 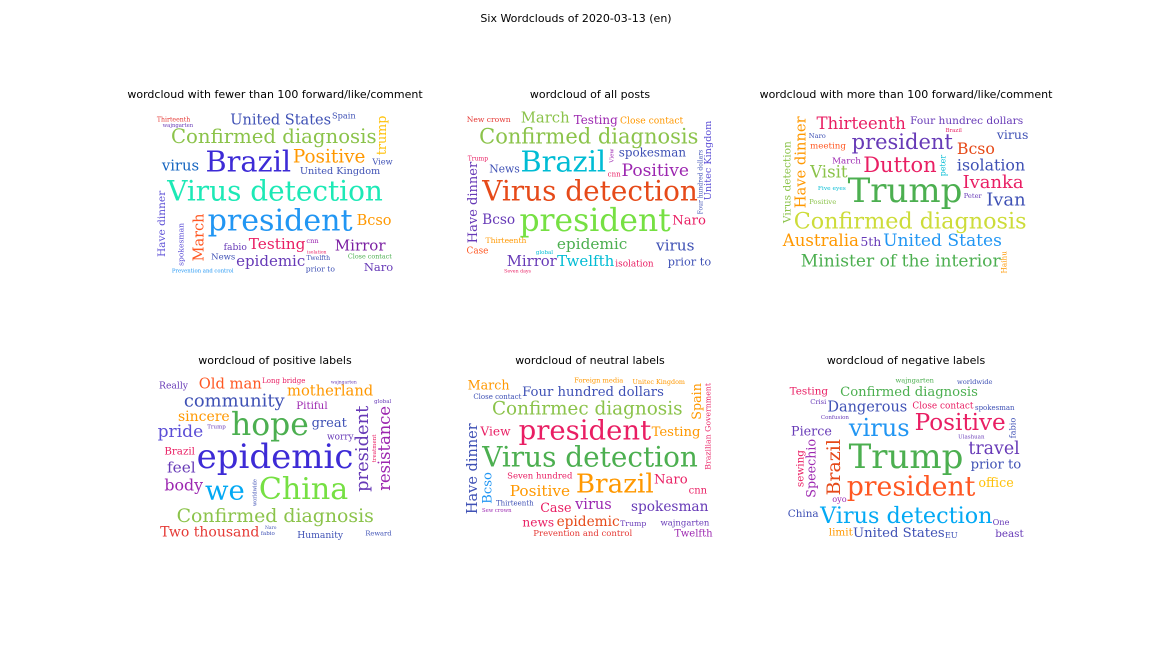 What do you see at coordinates (708, 426) in the screenshot?
I see `word-brazilian-government: Brazilian Government` at bounding box center [708, 426].